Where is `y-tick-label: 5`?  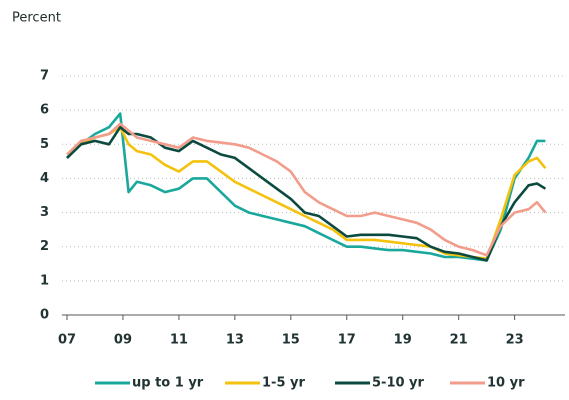 y-tick-label: 5 is located at coordinates (44, 144).